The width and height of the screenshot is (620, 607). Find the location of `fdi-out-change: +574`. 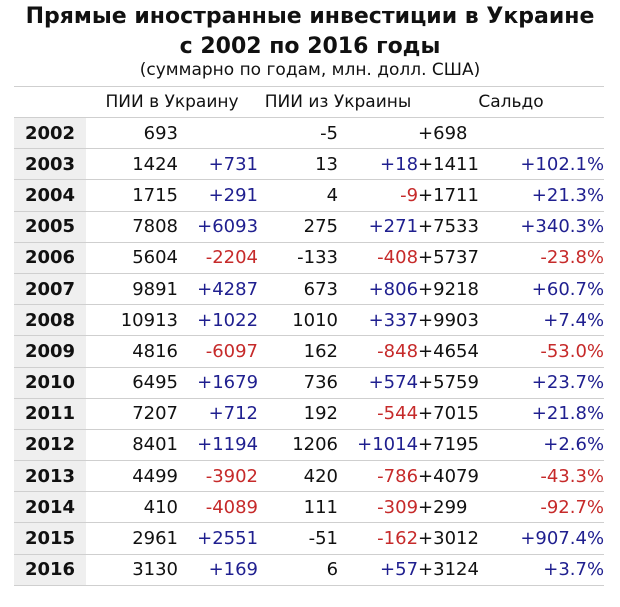

fdi-out-change: +574 is located at coordinates (378, 382).